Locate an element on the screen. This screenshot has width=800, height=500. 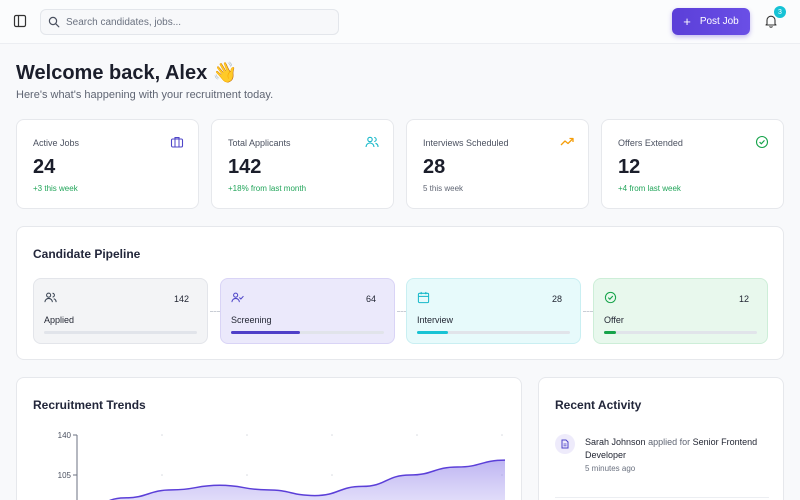
trend-line is located at coordinates (307, 479).